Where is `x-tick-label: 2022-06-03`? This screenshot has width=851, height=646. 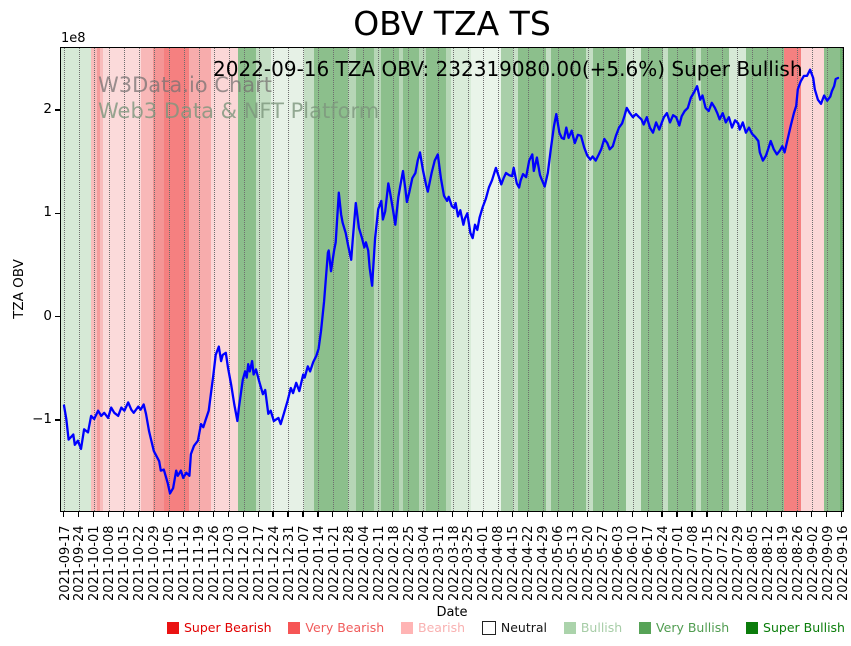 x-tick-label: 2022-06-03 is located at coordinates (619, 563).